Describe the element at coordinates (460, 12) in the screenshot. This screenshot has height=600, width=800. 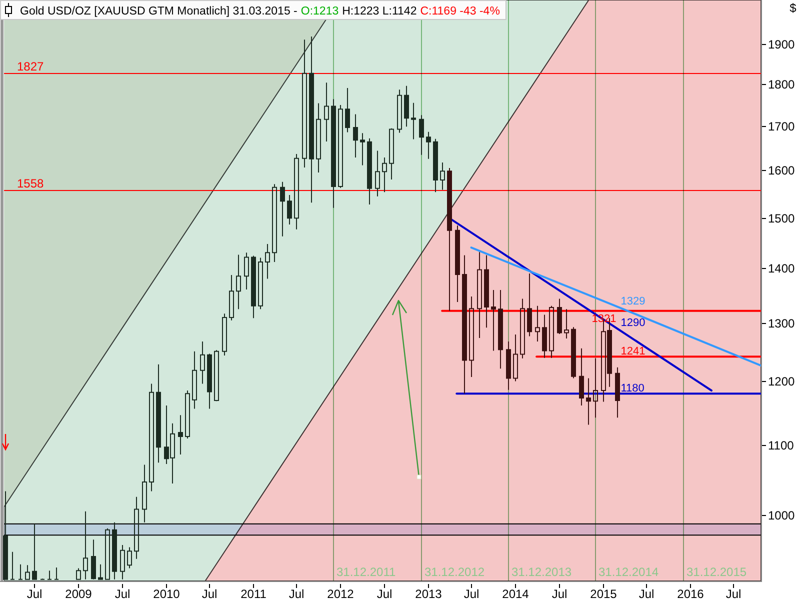
I see `annotation: C:1169 -43 -4%` at that location.